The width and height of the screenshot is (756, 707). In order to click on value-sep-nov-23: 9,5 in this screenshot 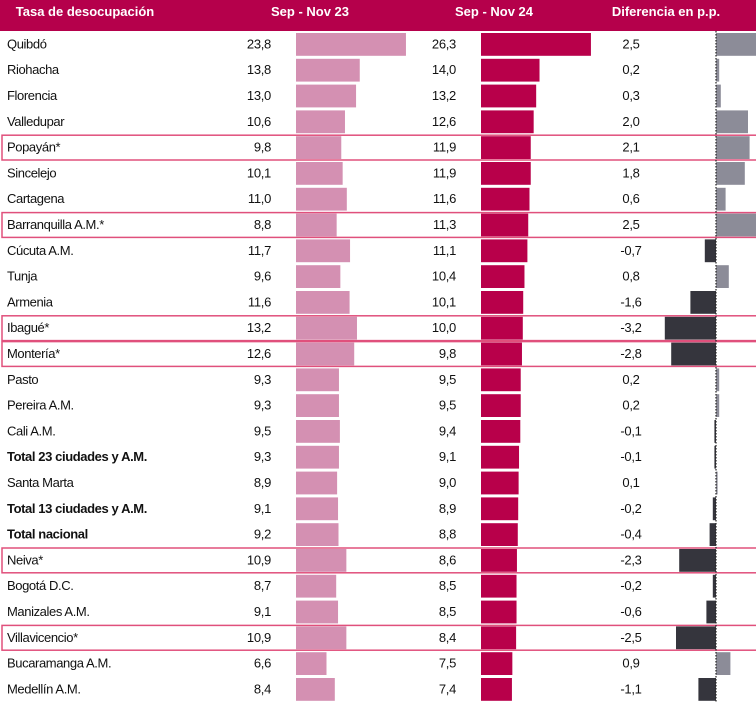, I will do `click(262, 430)`.